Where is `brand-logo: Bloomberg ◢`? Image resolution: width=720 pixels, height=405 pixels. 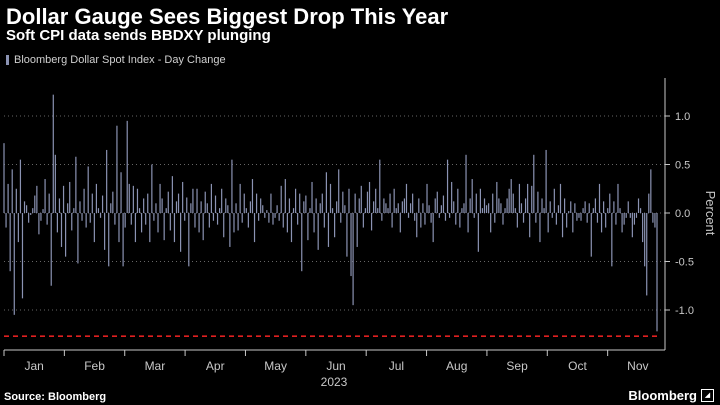
brand-logo: Bloomberg ◢ is located at coordinates (671, 395).